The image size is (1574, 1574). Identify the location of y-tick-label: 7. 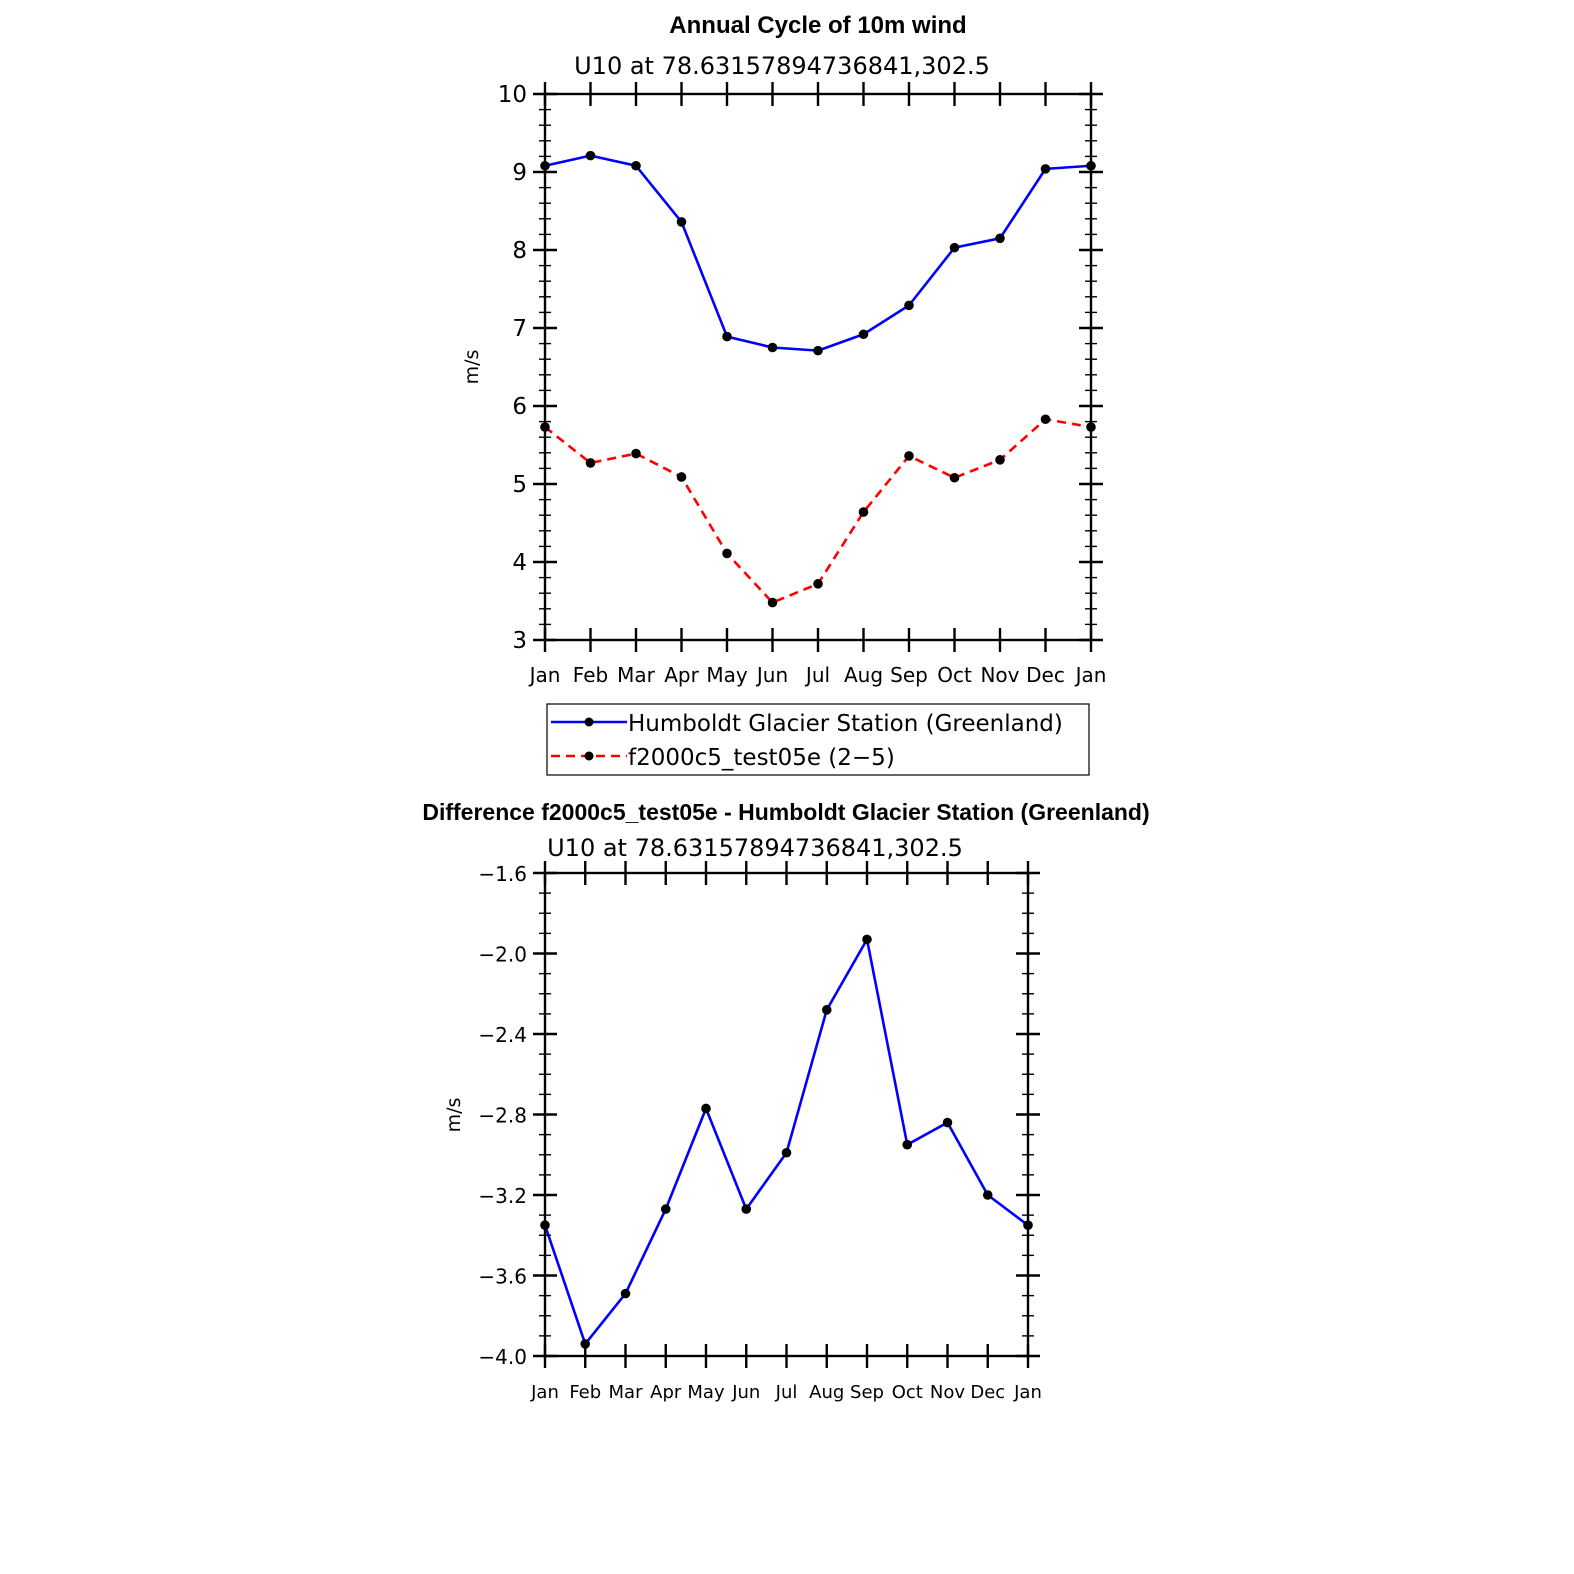
(519, 329).